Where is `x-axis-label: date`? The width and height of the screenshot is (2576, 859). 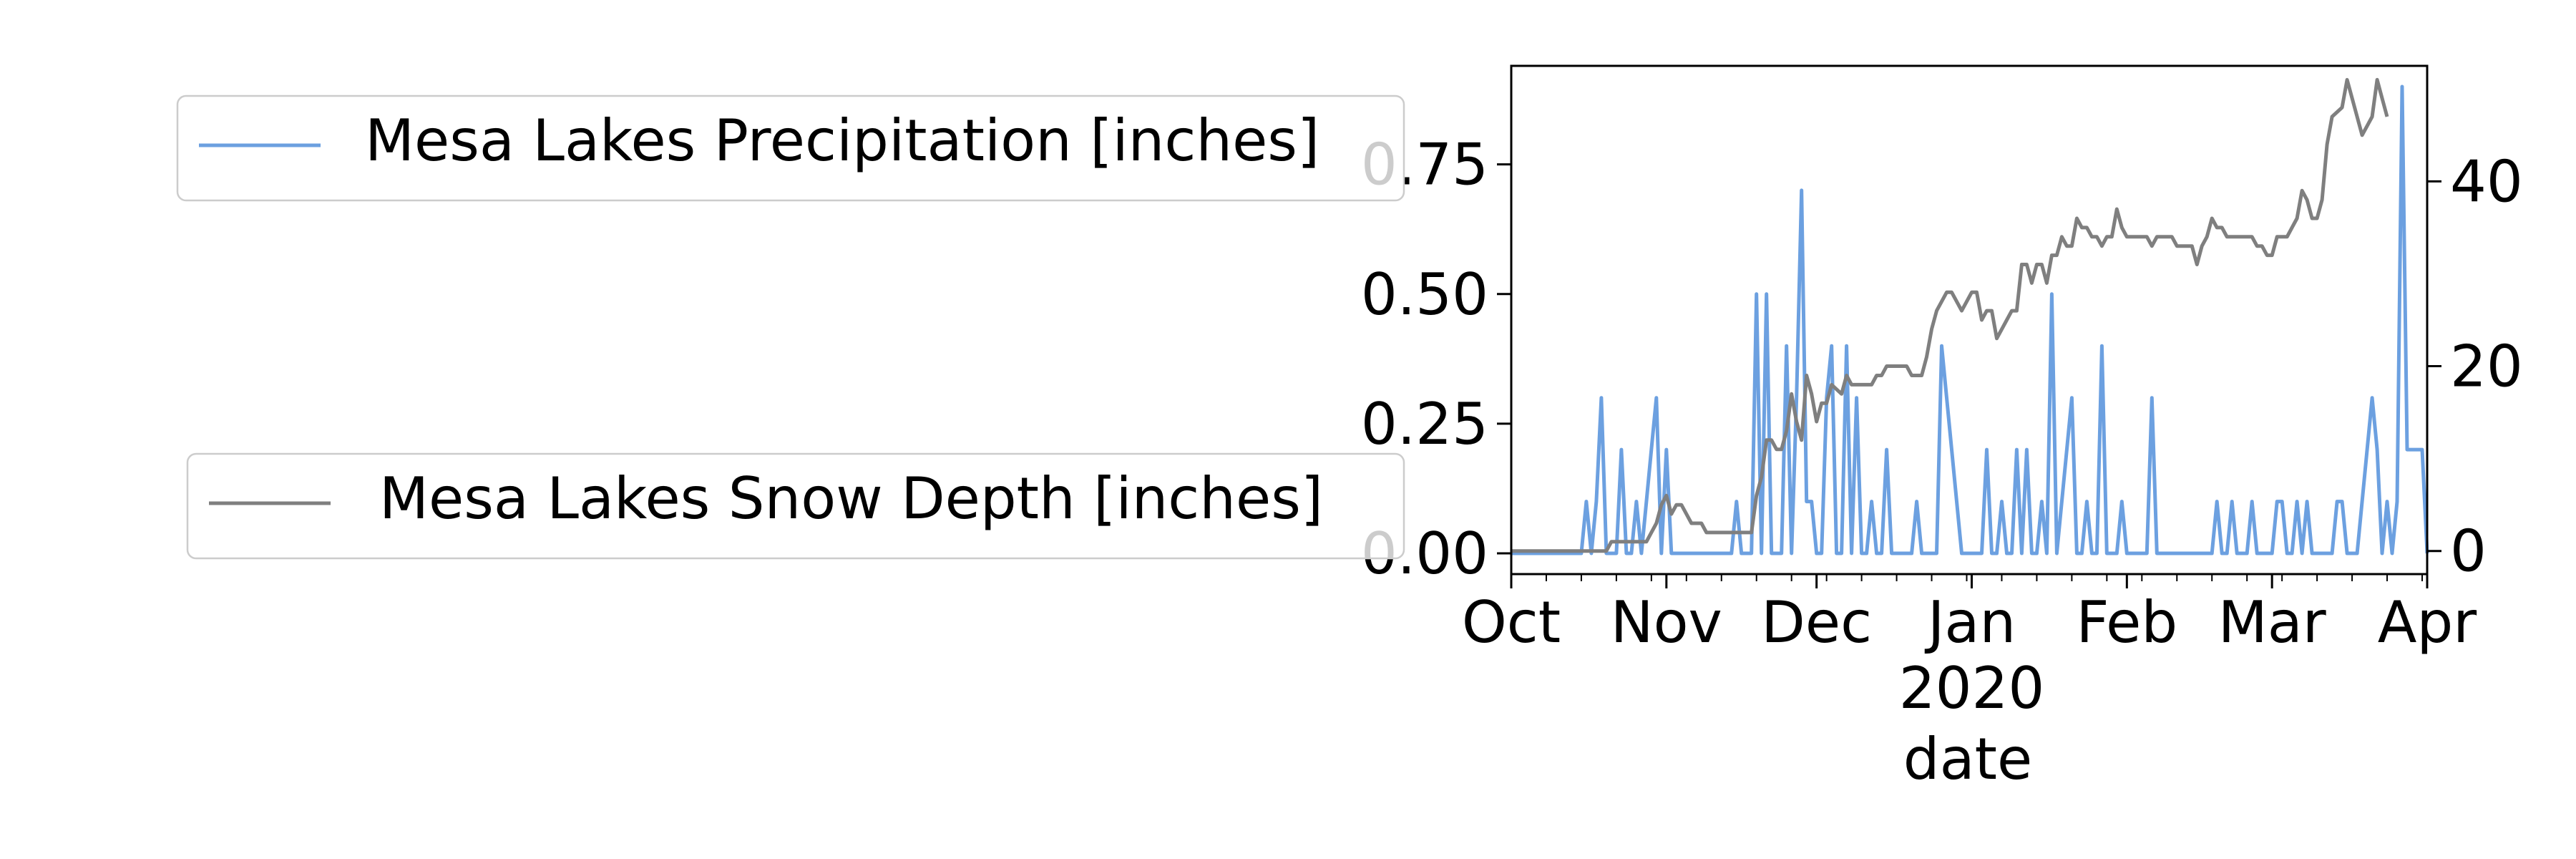 x-axis-label: date is located at coordinates (1967, 759).